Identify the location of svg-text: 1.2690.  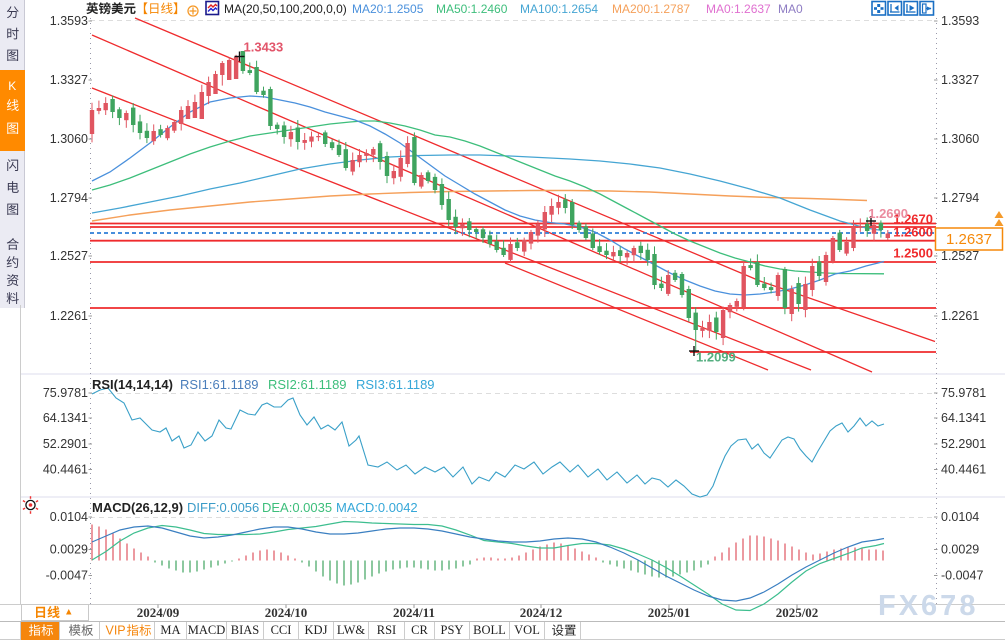
(888, 213).